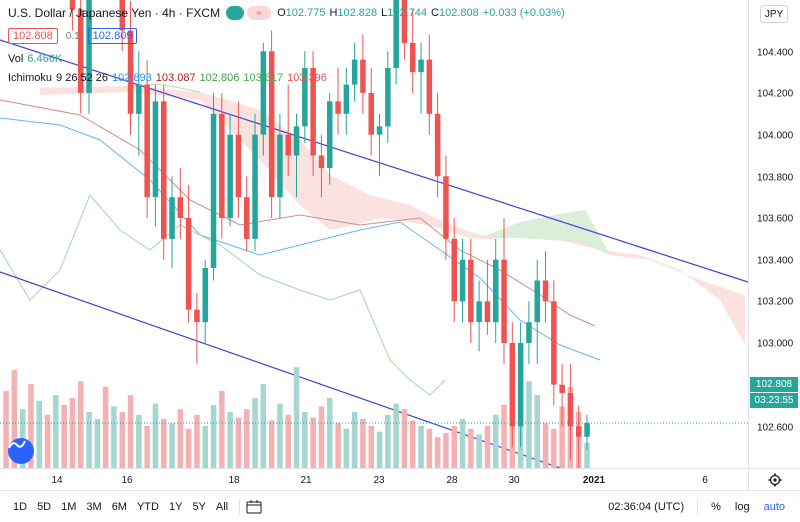 Image resolution: width=800 pixels, height=522 pixels. Describe the element at coordinates (119, 506) in the screenshot. I see `range-6m: 6M` at that location.